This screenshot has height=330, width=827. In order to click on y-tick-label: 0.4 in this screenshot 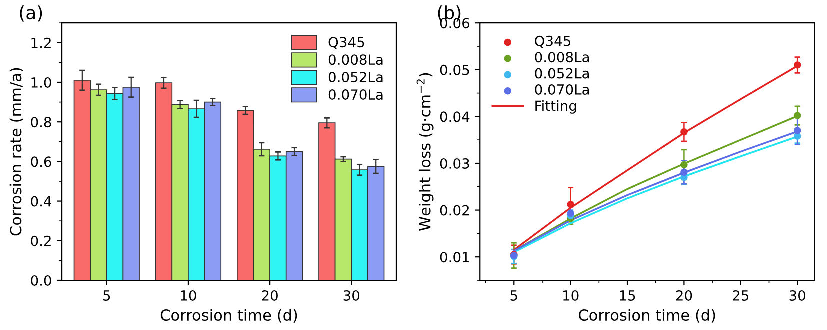, I will do `click(41, 201)`.